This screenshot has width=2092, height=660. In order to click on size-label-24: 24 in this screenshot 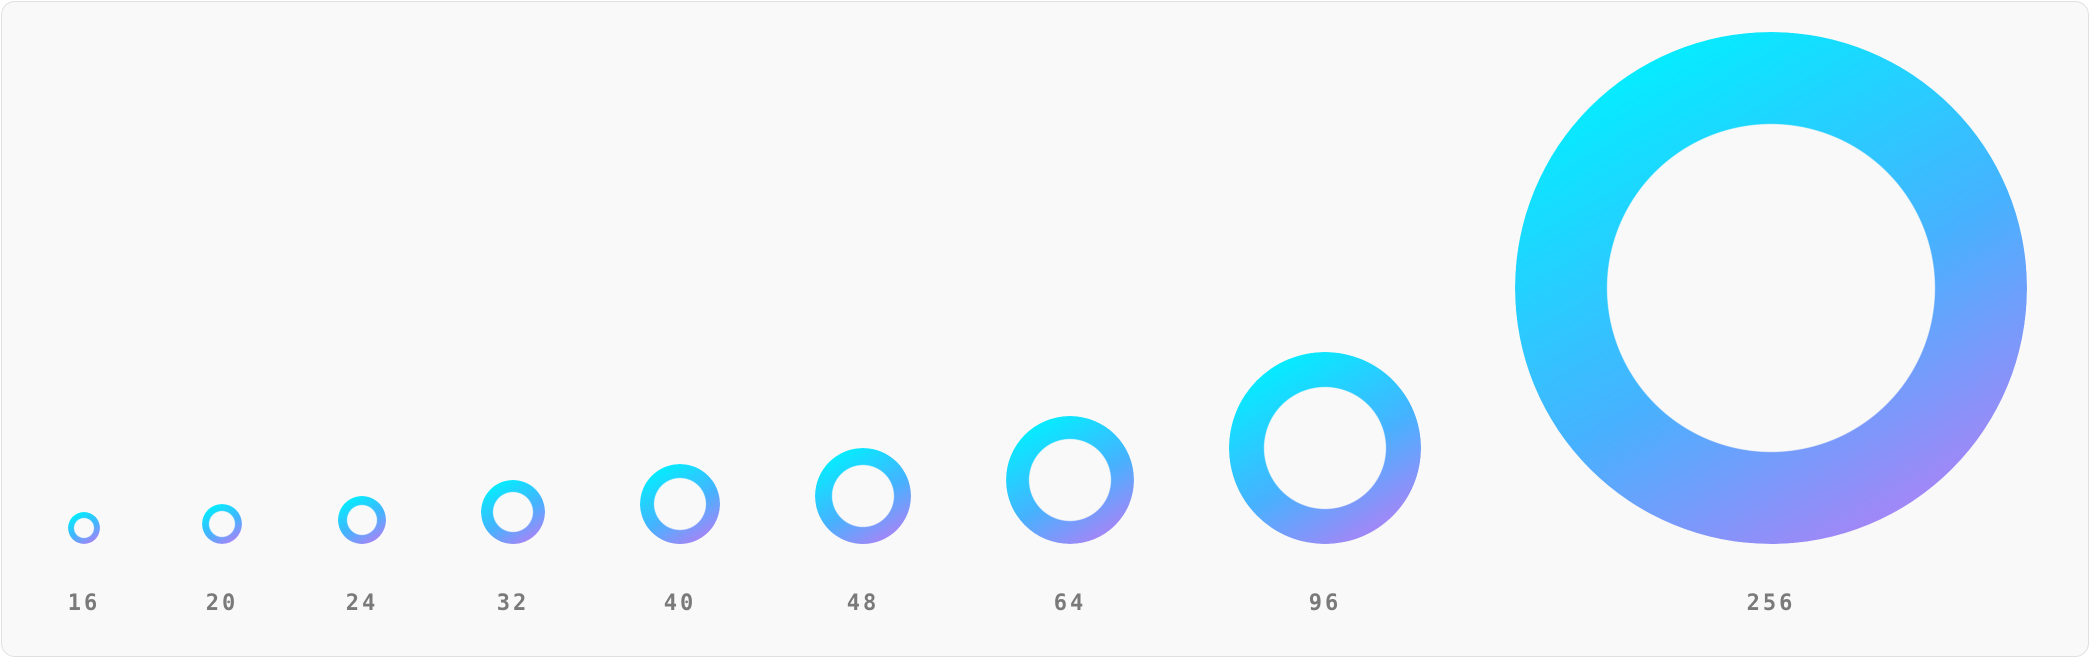, I will do `click(362, 603)`.